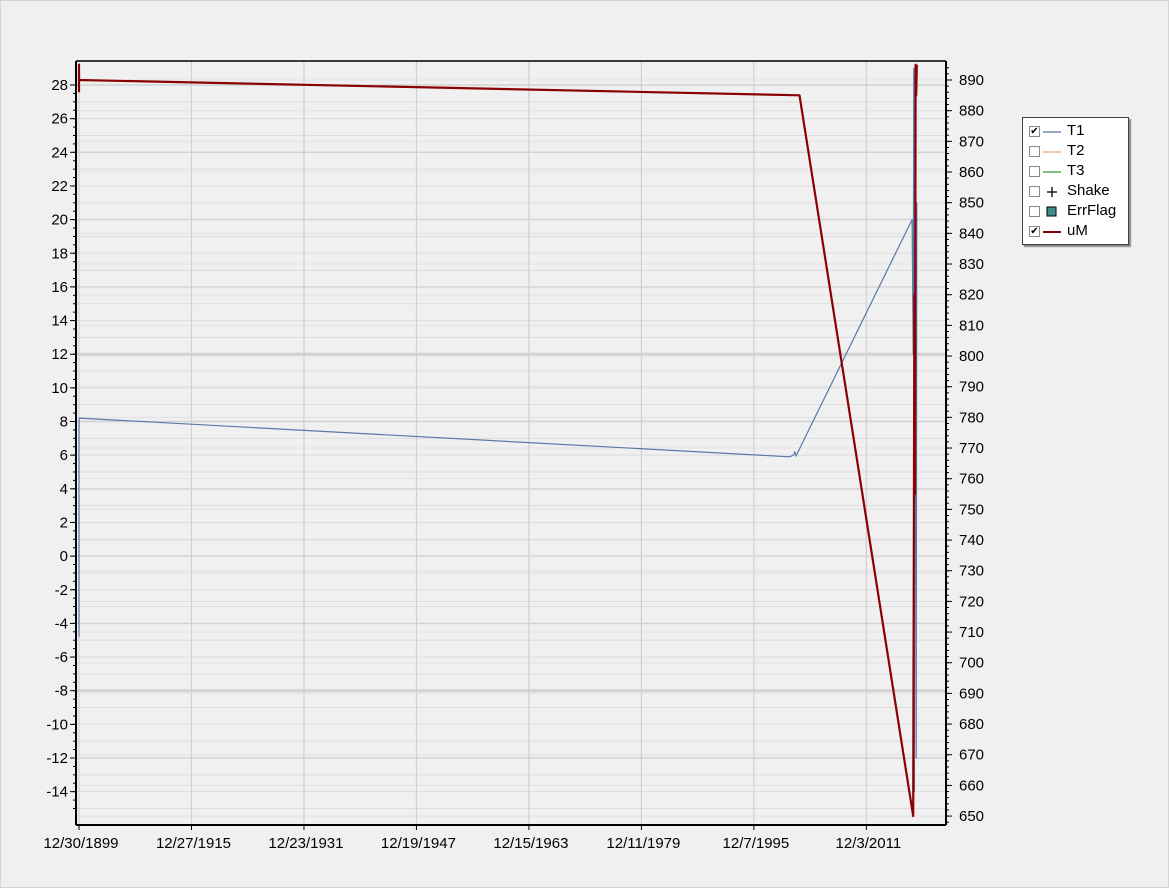 The image size is (1169, 888). Describe the element at coordinates (59, 119) in the screenshot. I see `left-tick-label: 26` at that location.